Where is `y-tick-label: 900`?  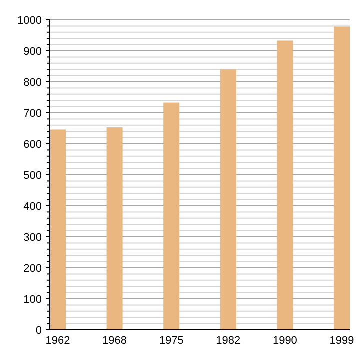 y-tick-label: 900 is located at coordinates (33, 52).